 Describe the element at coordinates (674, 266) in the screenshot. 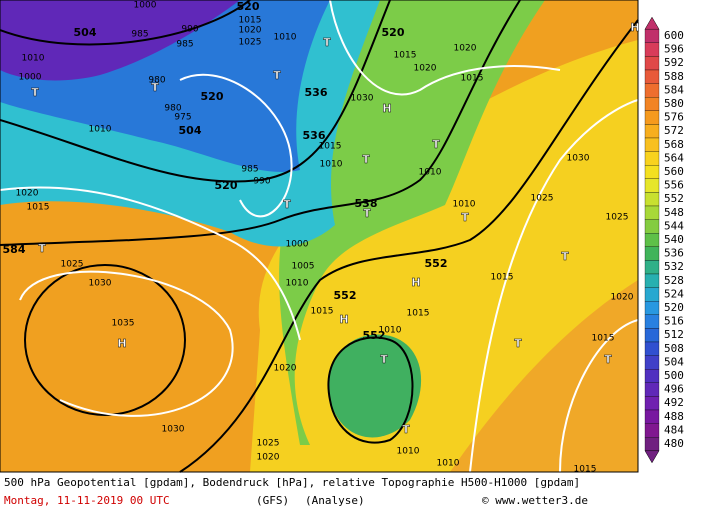

I see `colorbar-label: 532` at that location.